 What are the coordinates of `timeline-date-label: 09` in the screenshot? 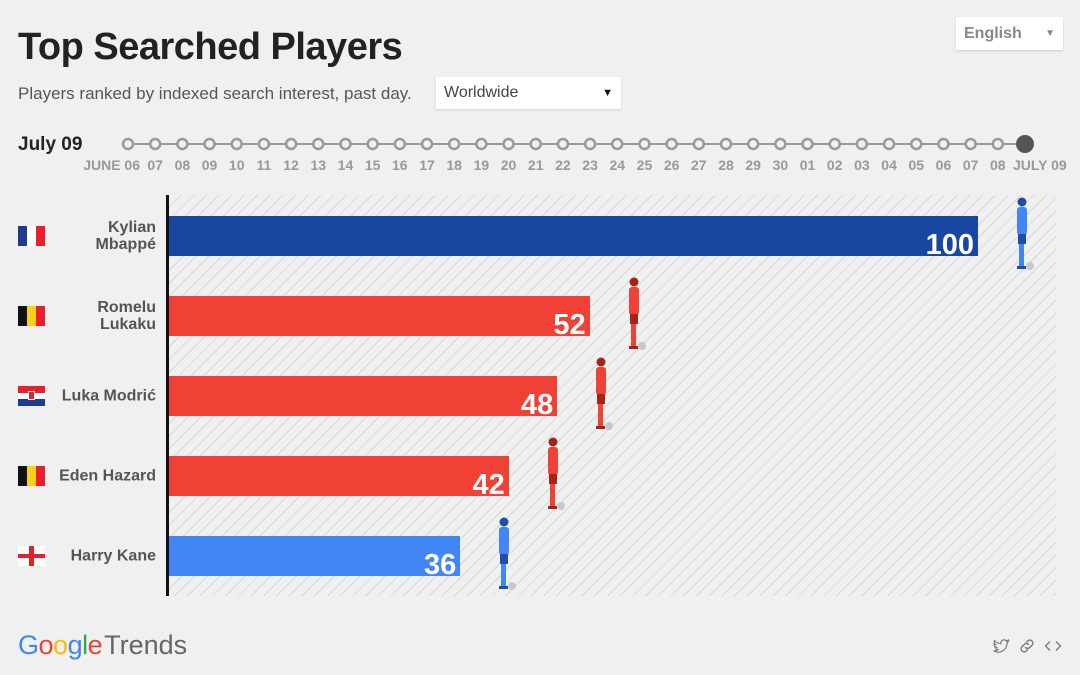 It's located at (209, 165).